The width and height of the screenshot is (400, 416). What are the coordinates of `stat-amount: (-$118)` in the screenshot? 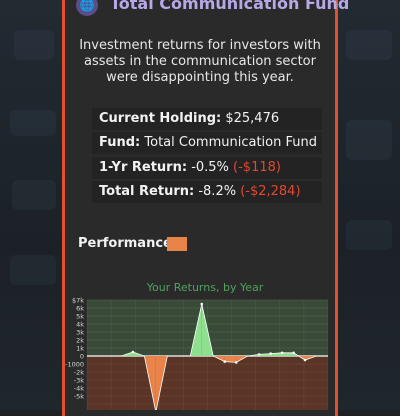 It's located at (257, 167).